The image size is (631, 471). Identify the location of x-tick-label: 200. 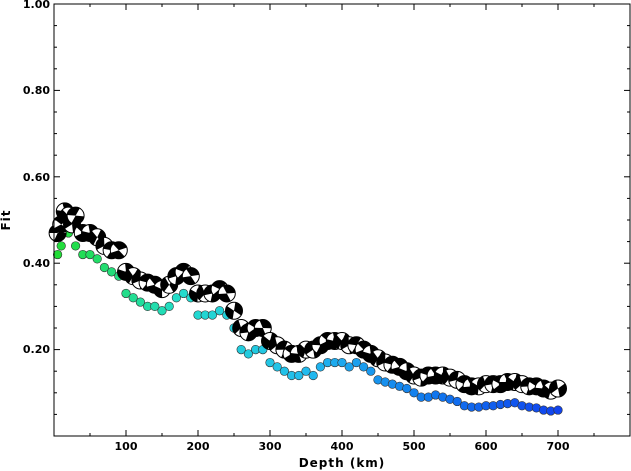
(198, 446).